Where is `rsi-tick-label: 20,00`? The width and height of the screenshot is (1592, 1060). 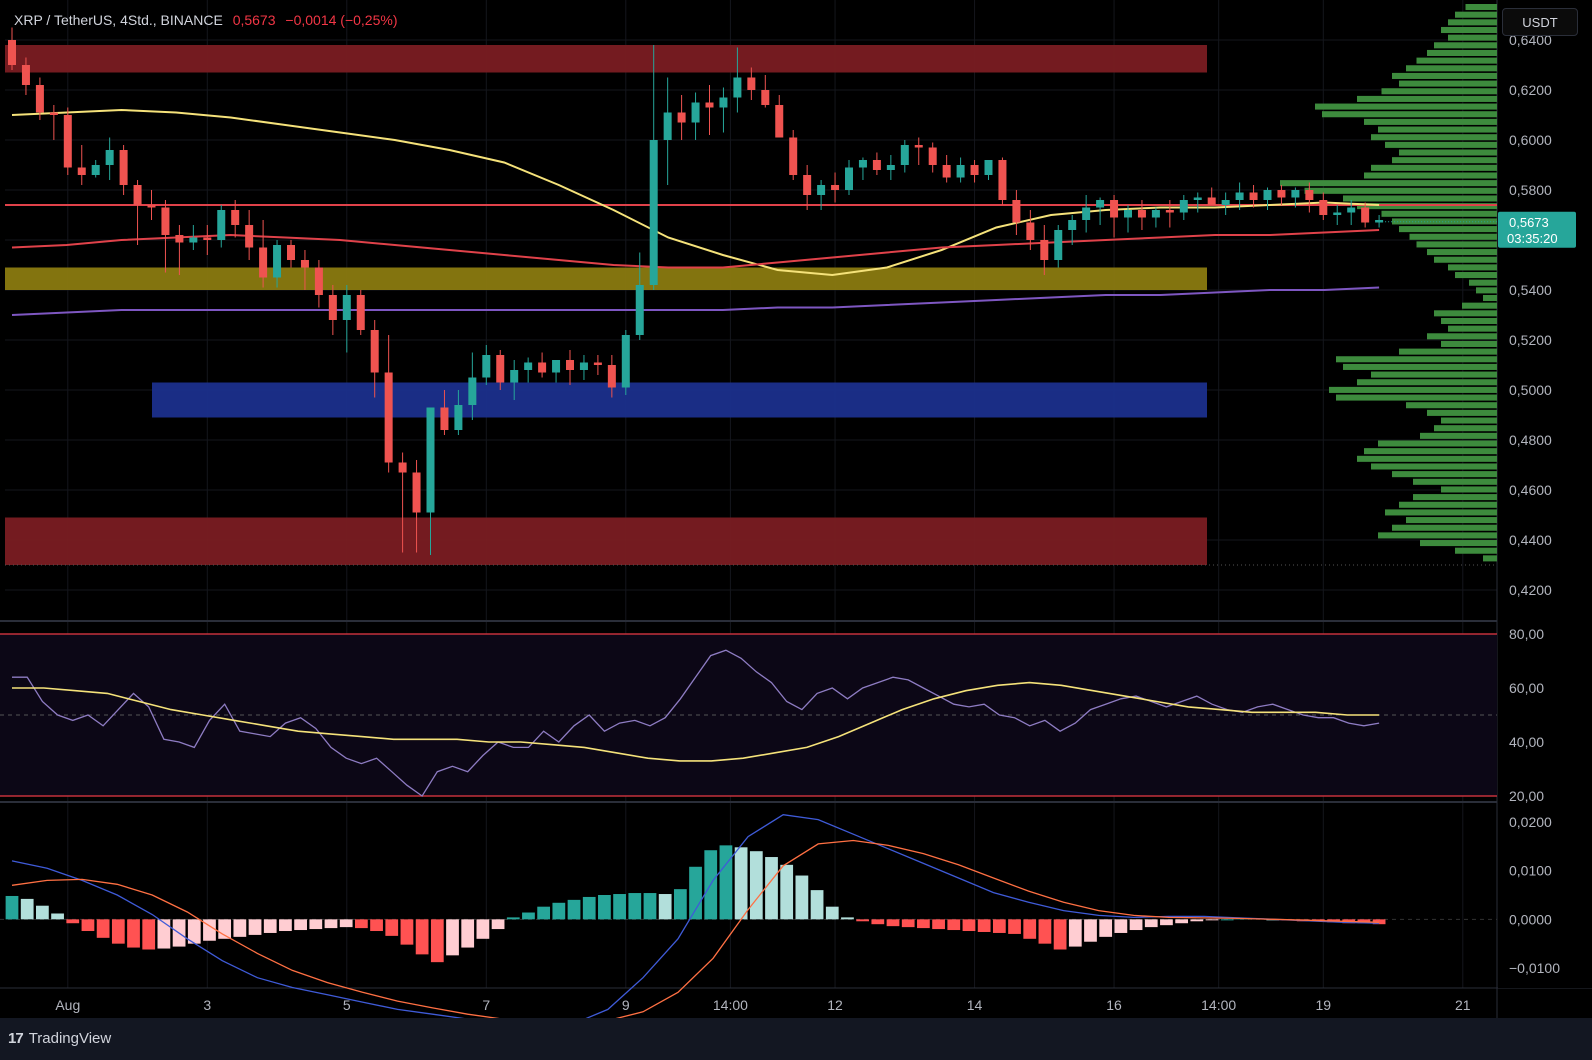 rsi-tick-label: 20,00 is located at coordinates (1526, 796).